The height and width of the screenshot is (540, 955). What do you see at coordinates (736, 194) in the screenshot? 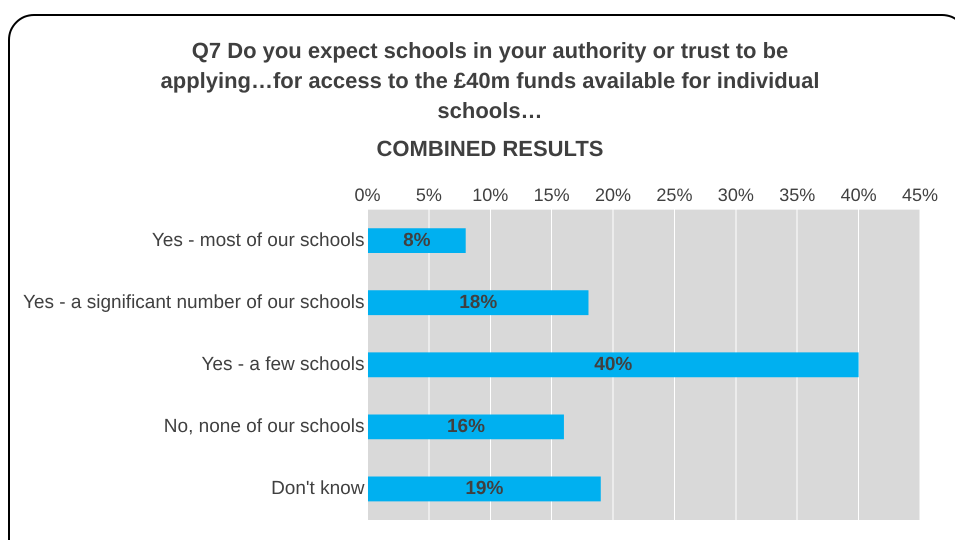
I see `x-tick-label: 30%` at bounding box center [736, 194].